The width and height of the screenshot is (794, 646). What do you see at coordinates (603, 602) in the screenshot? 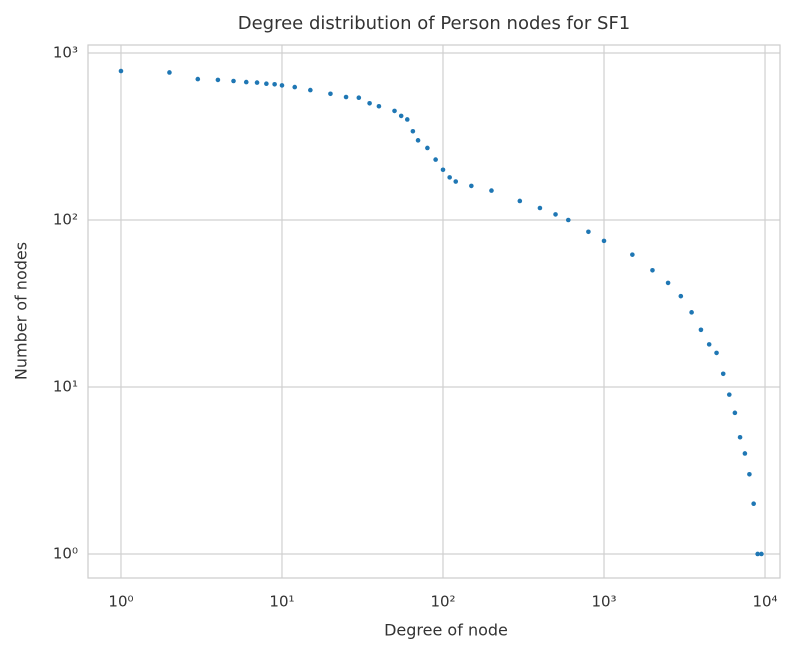
I see `x-tick-label: 10³` at bounding box center [603, 602].